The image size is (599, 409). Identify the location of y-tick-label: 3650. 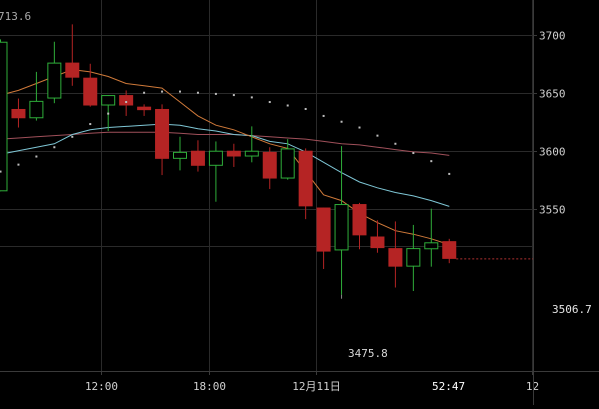
(552, 94).